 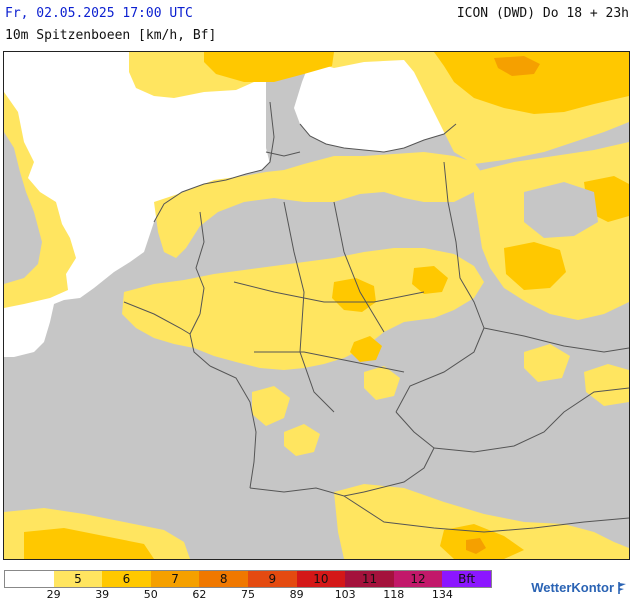 What do you see at coordinates (486, 514) in the screenshot?
I see `border-austria-south` at bounding box center [486, 514].